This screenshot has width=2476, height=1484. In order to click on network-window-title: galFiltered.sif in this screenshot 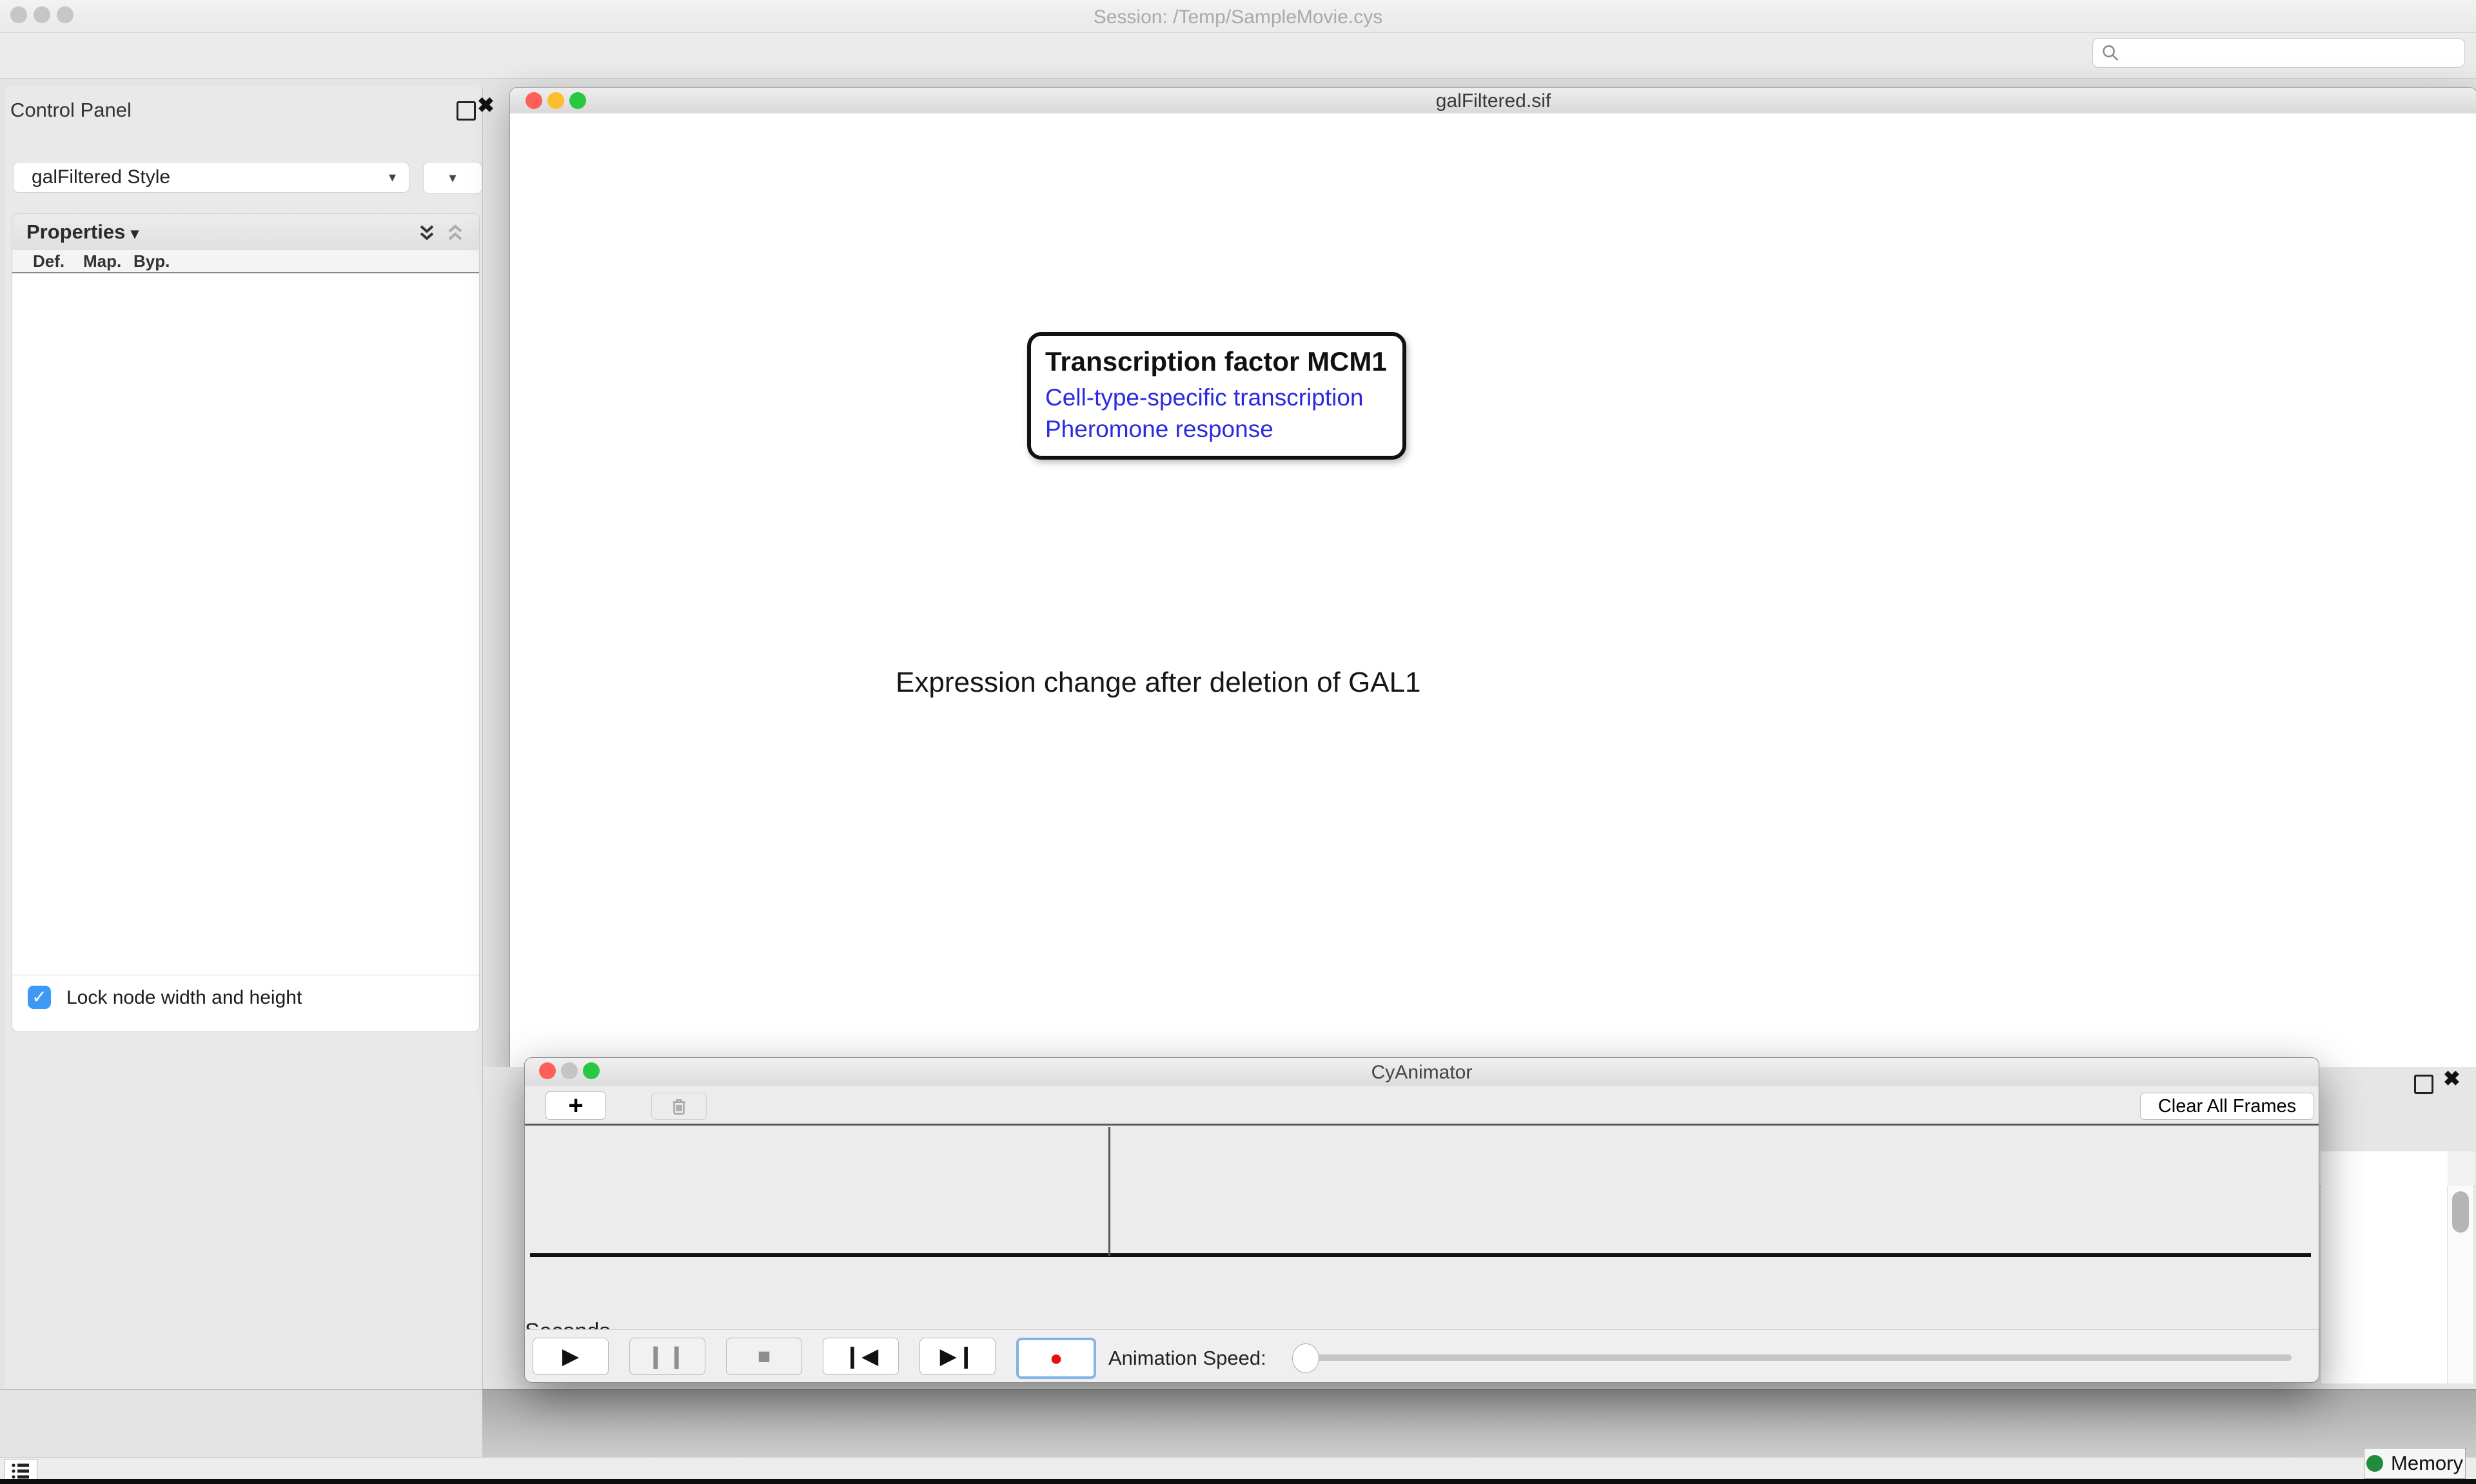, I will do `click(1493, 101)`.